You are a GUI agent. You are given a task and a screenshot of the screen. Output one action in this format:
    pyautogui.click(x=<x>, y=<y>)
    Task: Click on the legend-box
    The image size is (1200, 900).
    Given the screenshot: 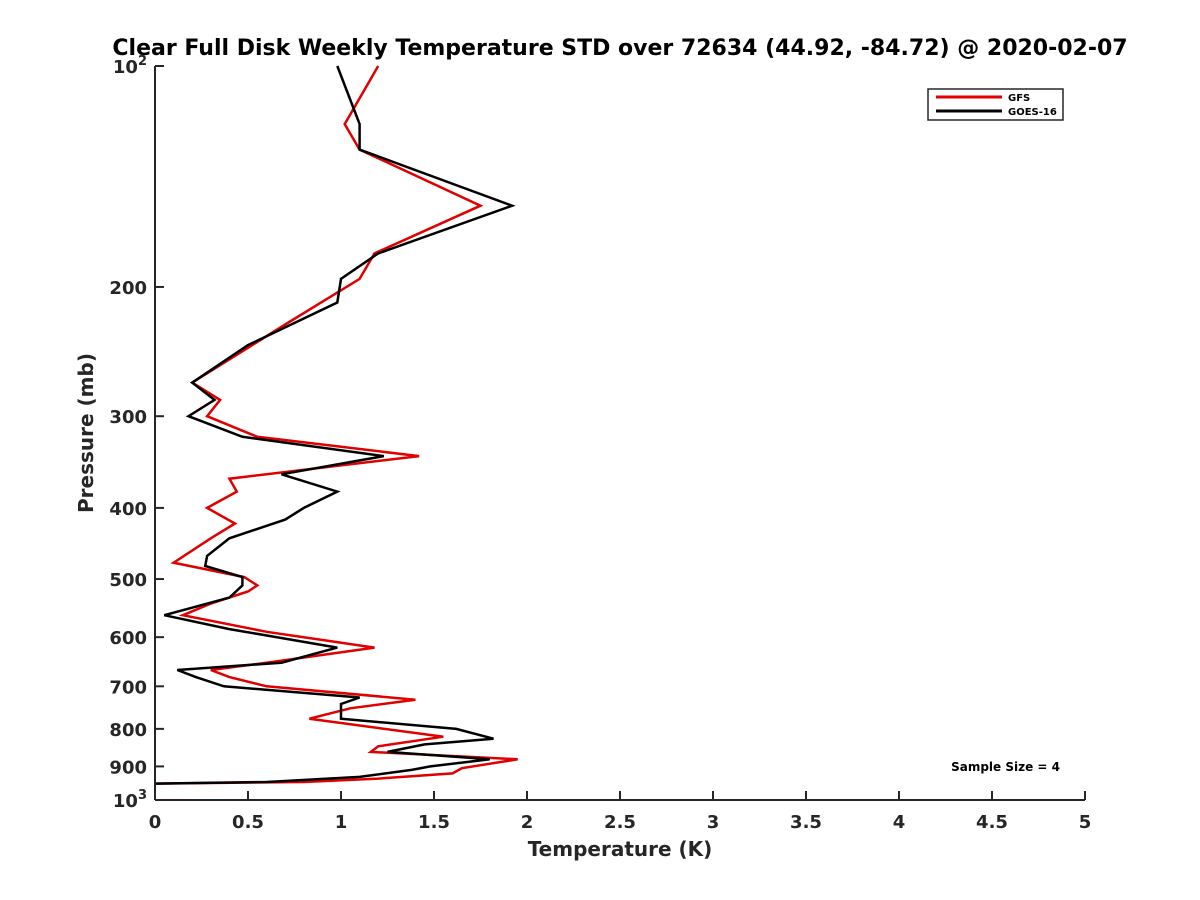 What is the action you would take?
    pyautogui.click(x=995, y=104)
    